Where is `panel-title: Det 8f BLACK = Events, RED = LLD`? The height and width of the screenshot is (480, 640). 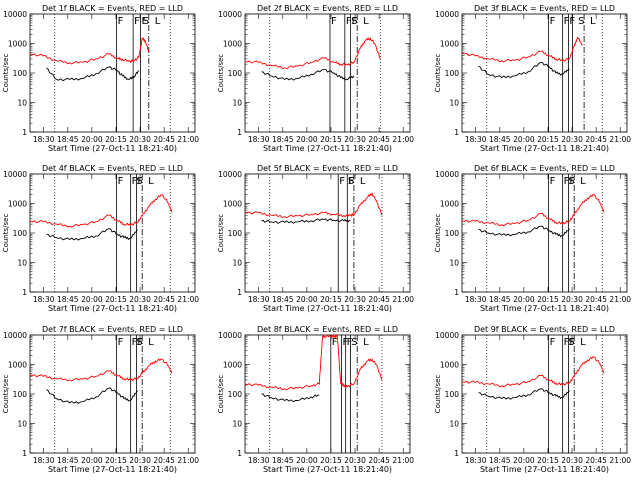 panel-title: Det 8f BLACK = Events, RED = LLD is located at coordinates (327, 329).